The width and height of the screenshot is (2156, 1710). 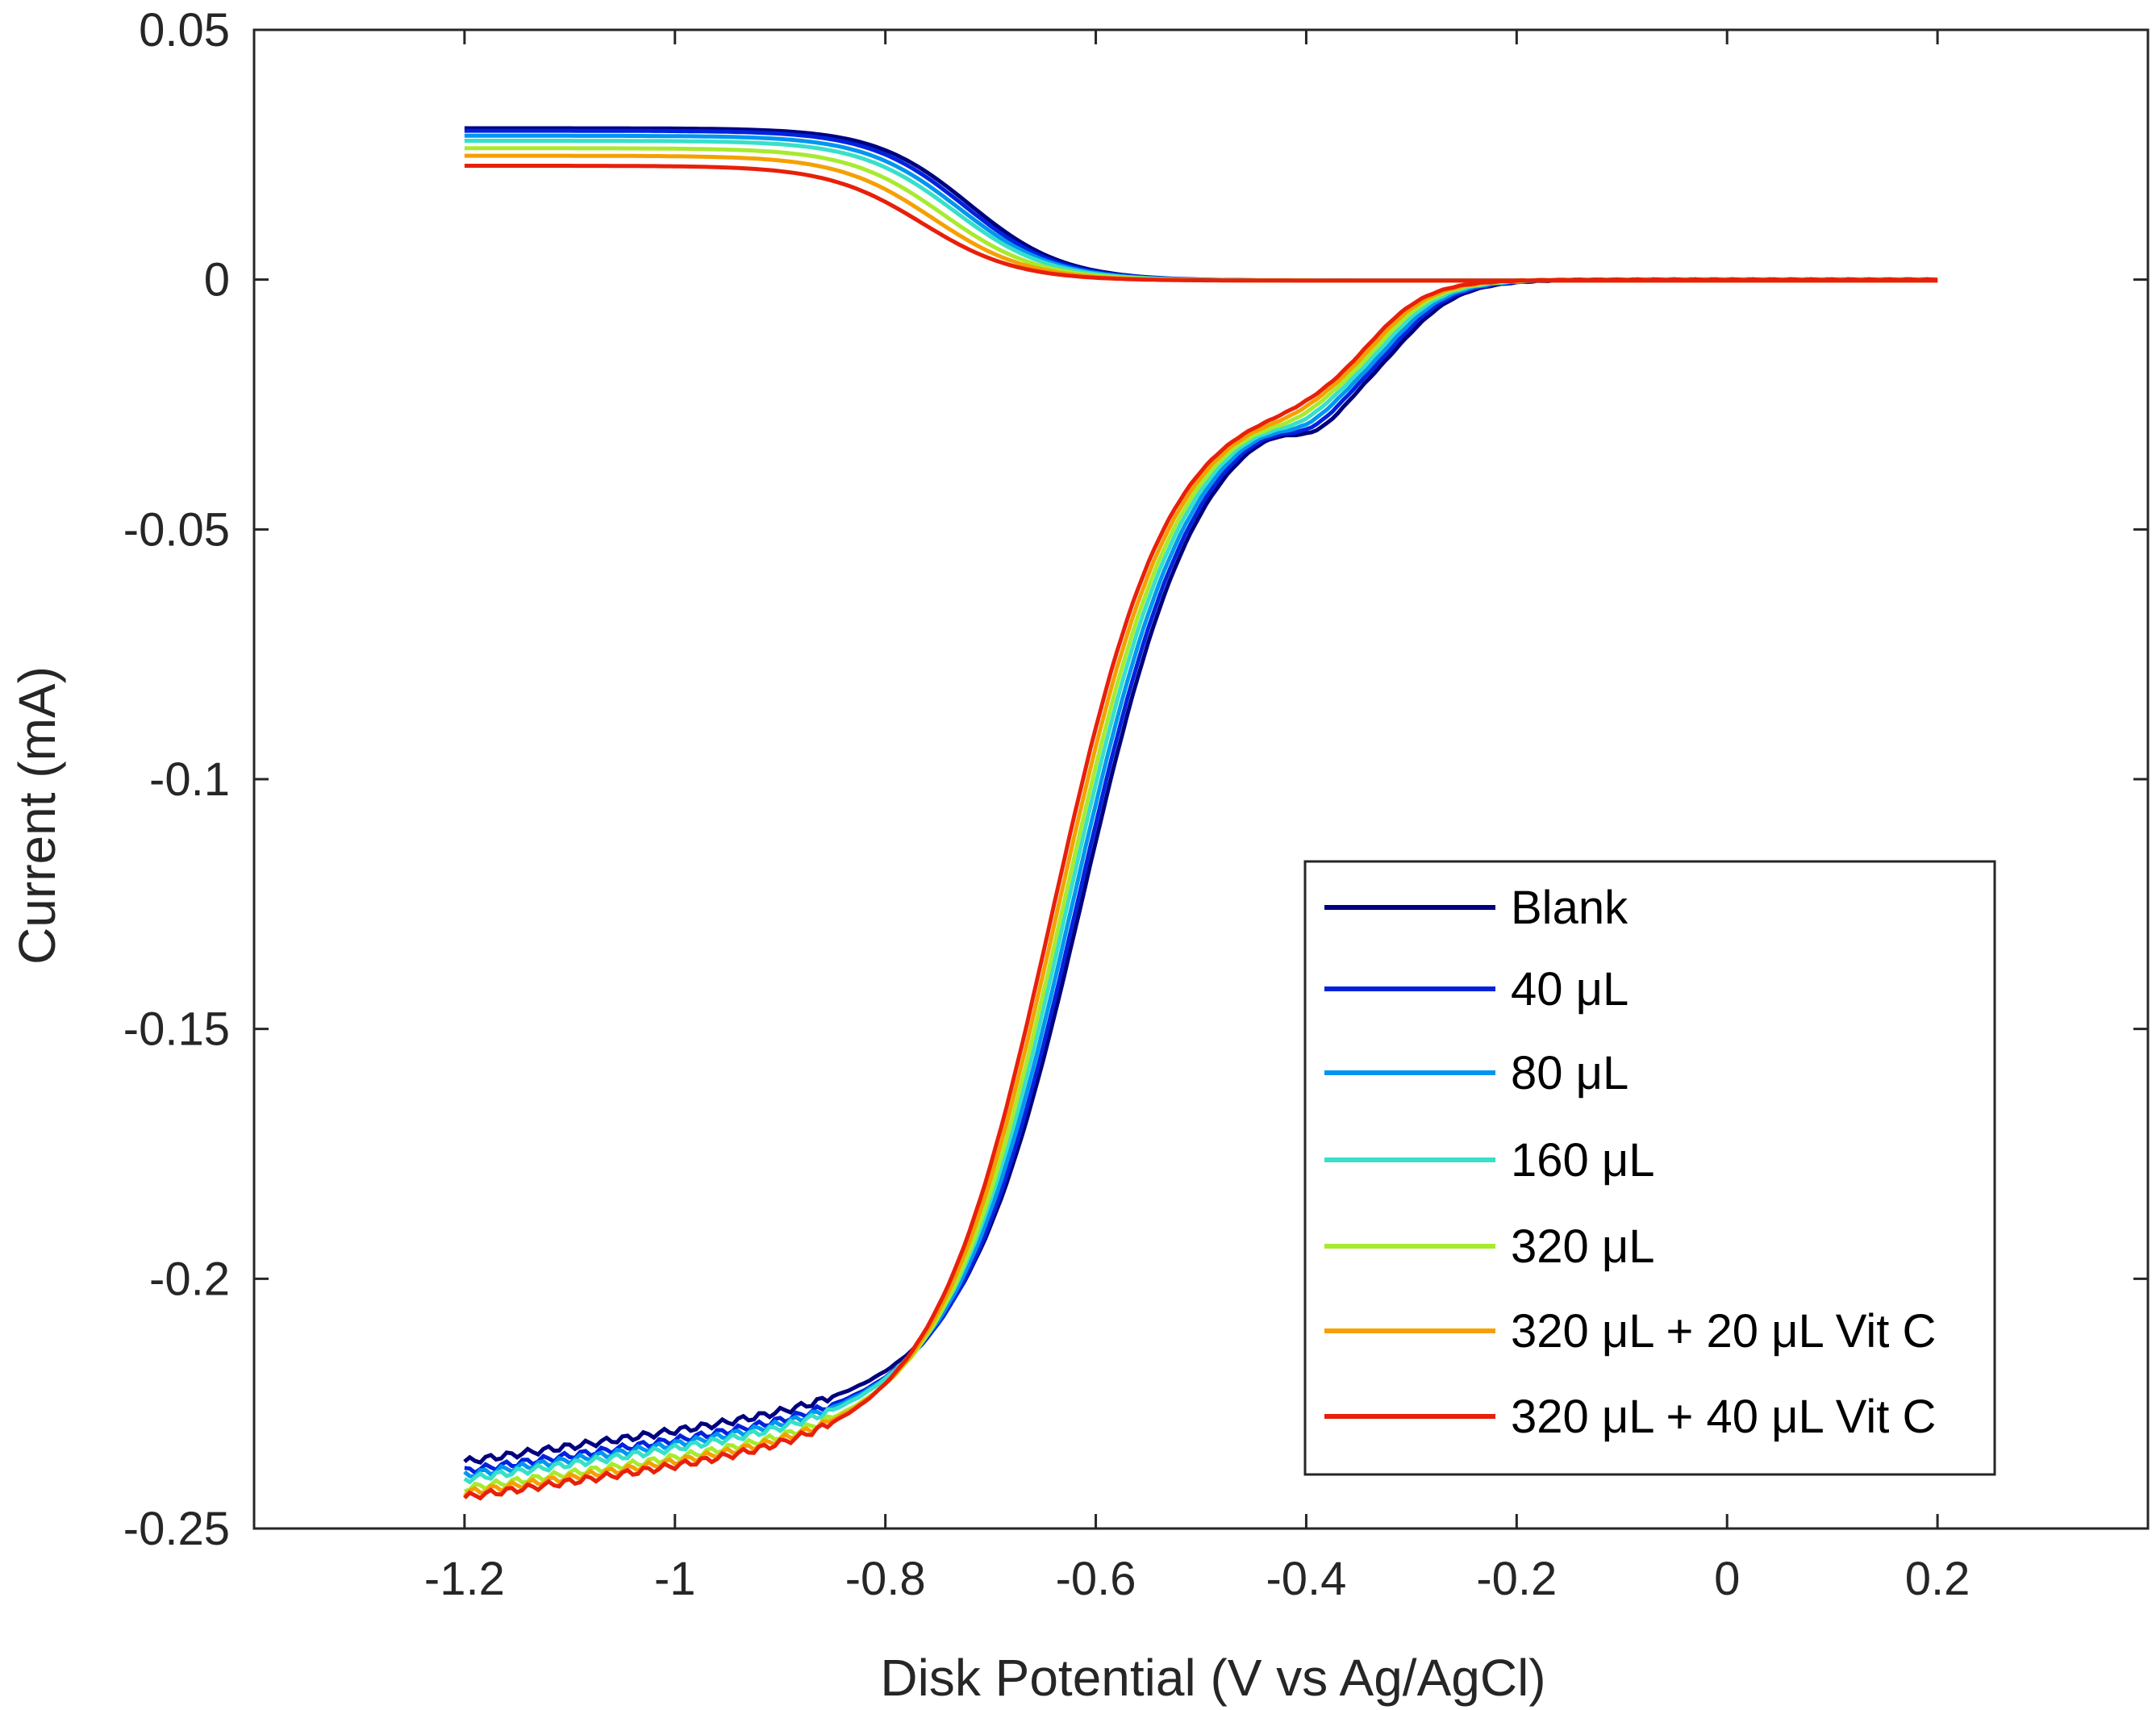 I want to click on y-tick-label: -0.1, so click(x=189, y=779).